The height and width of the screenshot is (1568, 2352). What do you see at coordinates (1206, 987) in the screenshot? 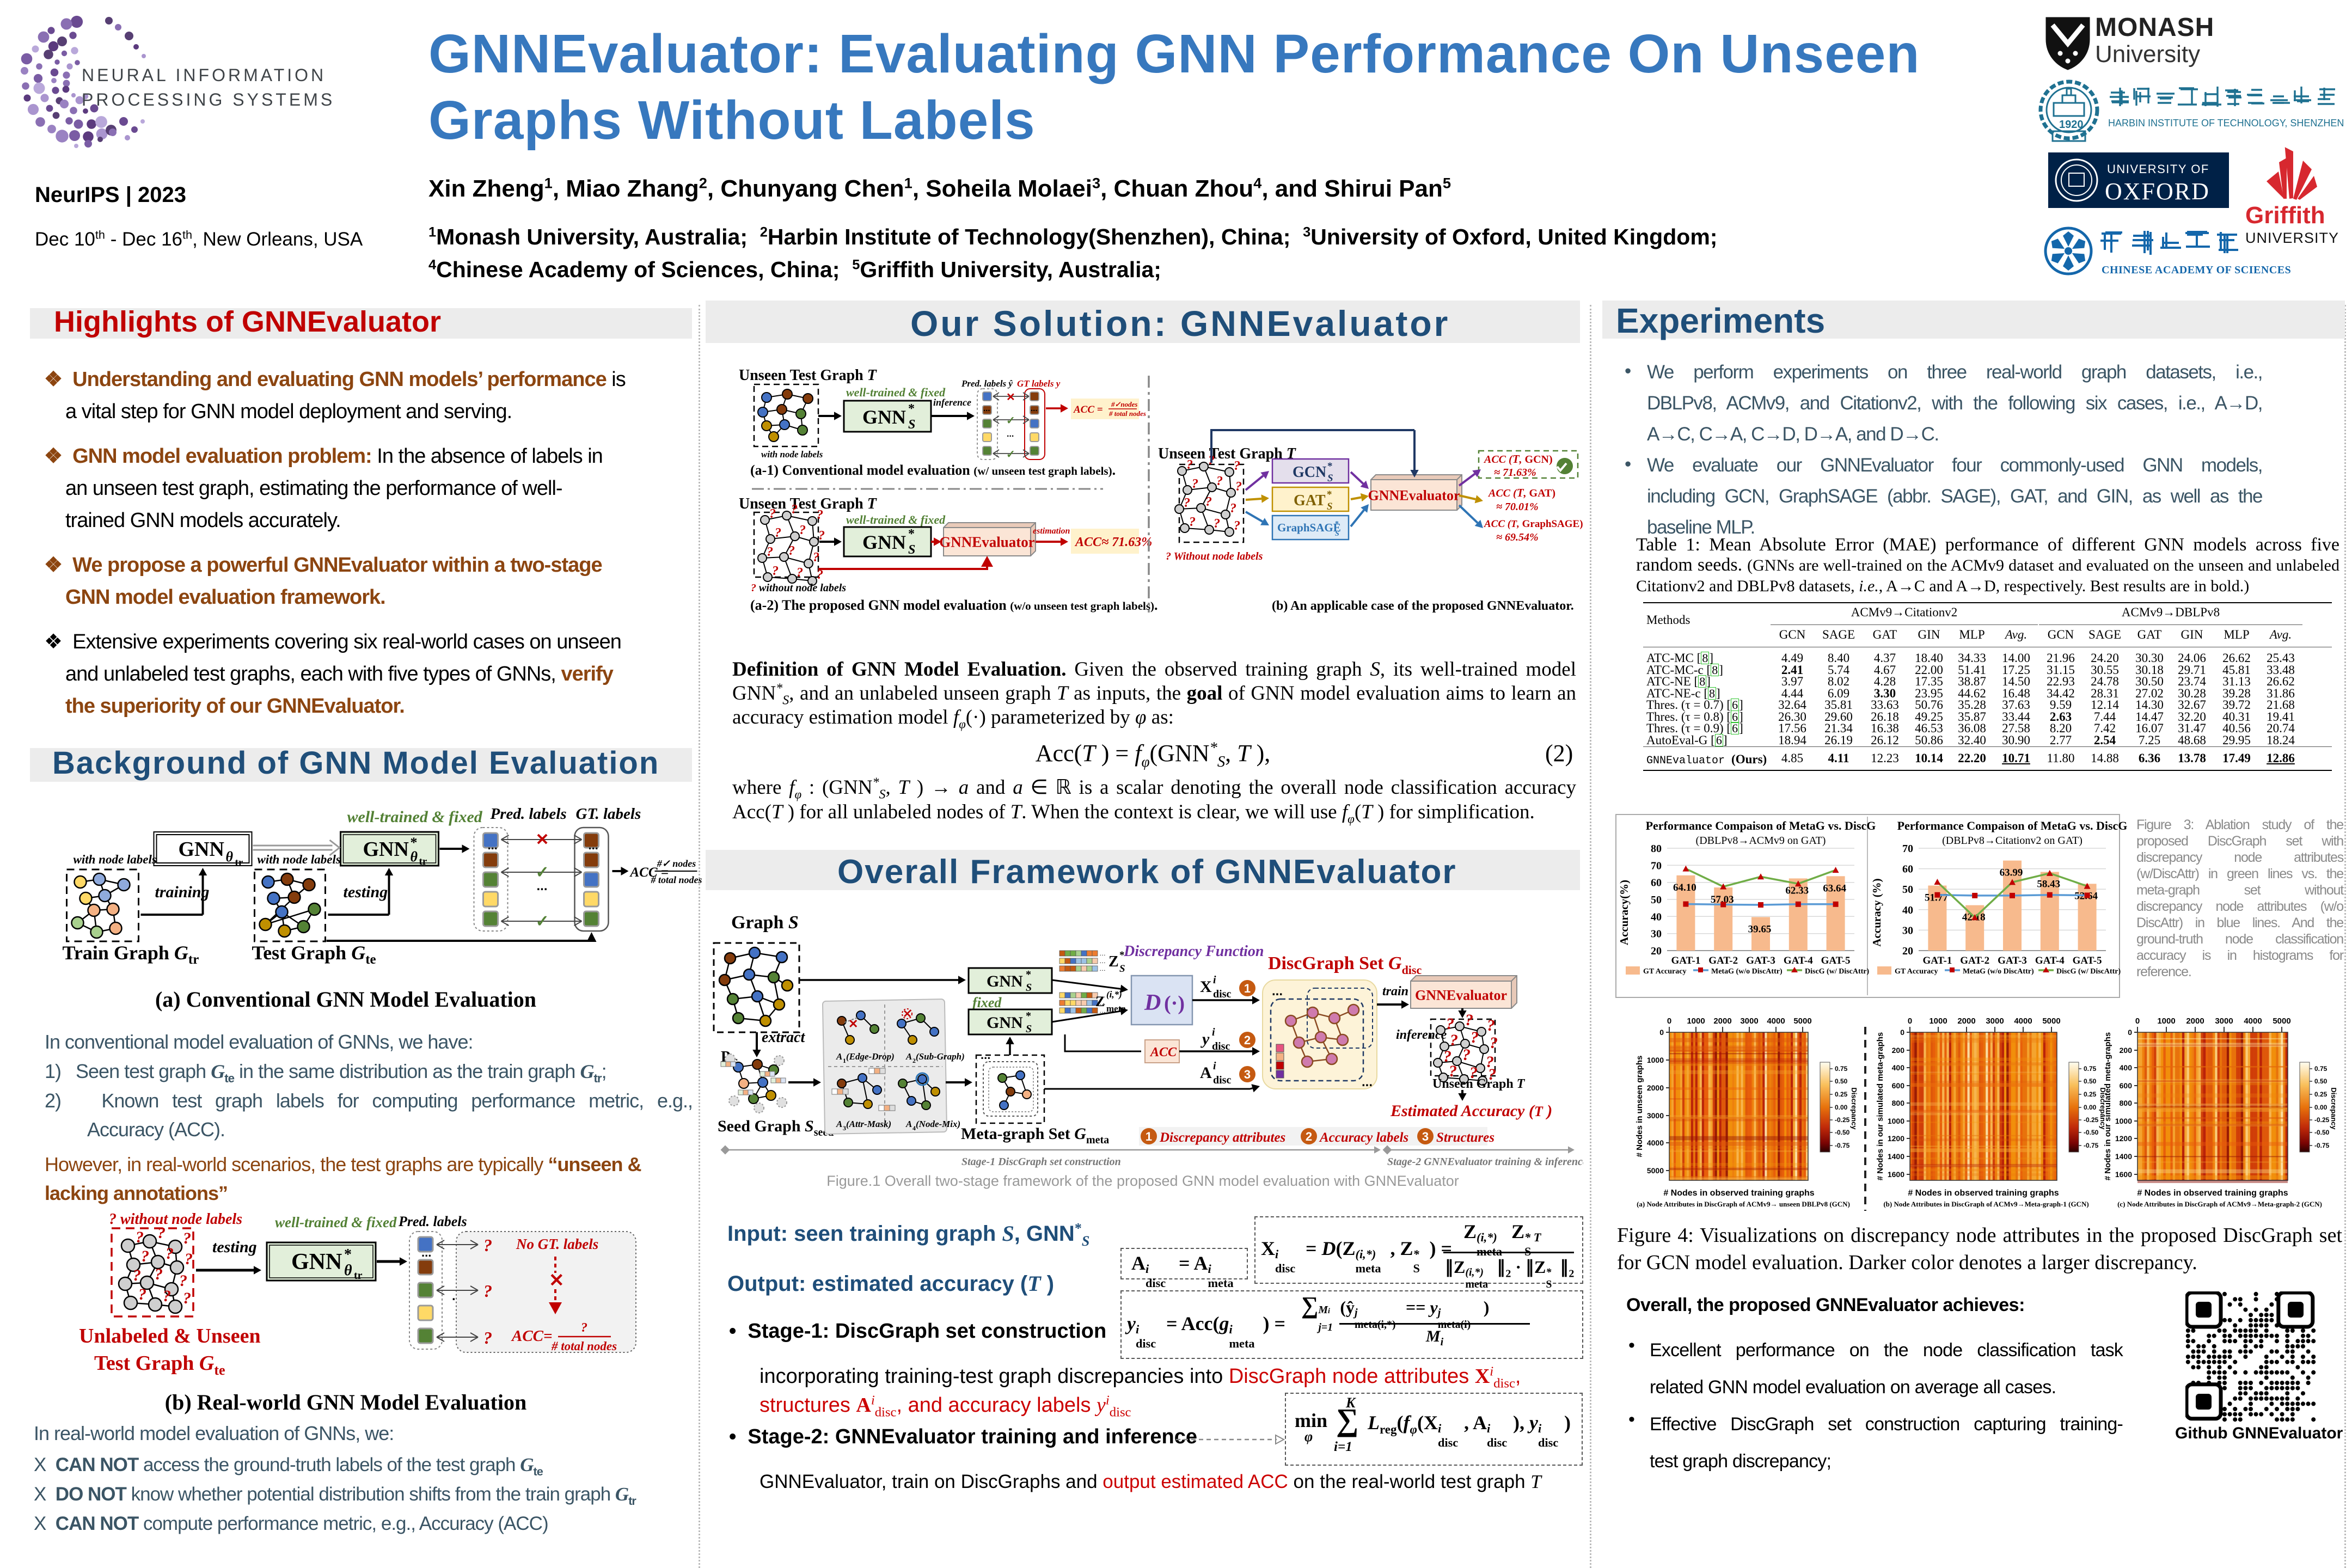
I see `svg-text: X` at bounding box center [1206, 987].